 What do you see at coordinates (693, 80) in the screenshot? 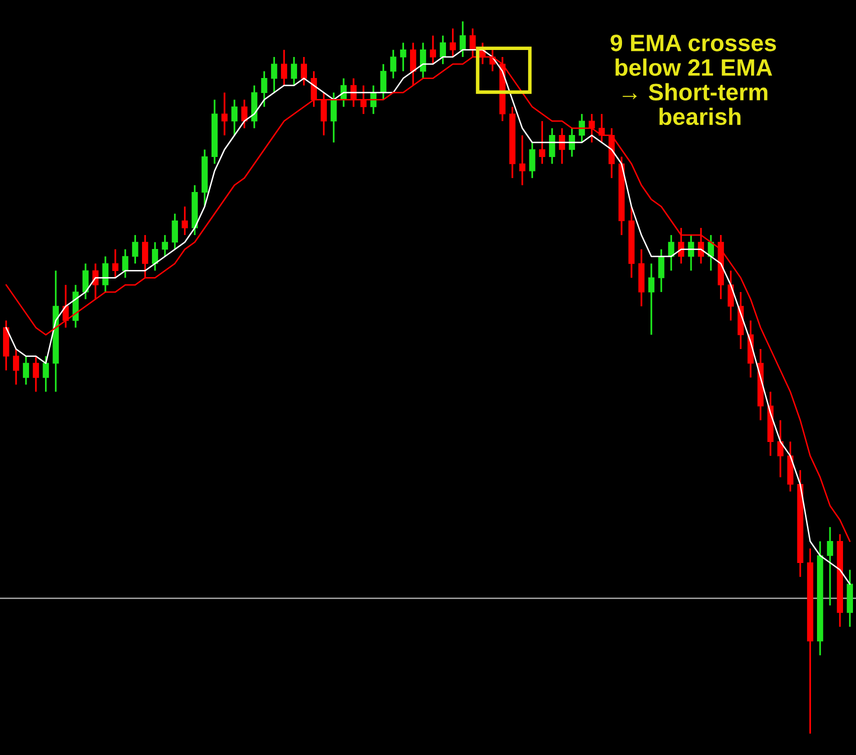
I see `annotation: 9 EMA crosses below 21 EMA → Short-term bearish` at bounding box center [693, 80].